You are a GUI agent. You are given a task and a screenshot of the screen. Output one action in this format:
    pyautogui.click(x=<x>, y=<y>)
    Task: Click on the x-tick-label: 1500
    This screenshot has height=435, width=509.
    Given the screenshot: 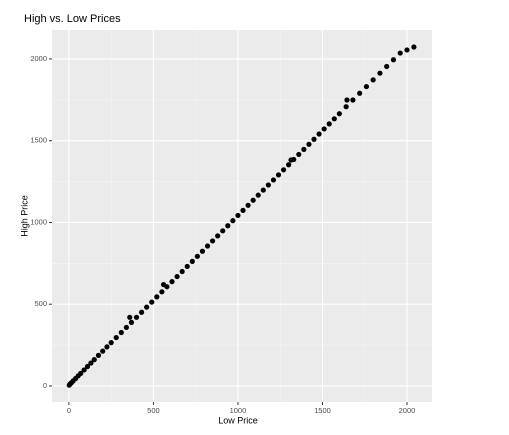 What is the action you would take?
    pyautogui.click(x=322, y=410)
    